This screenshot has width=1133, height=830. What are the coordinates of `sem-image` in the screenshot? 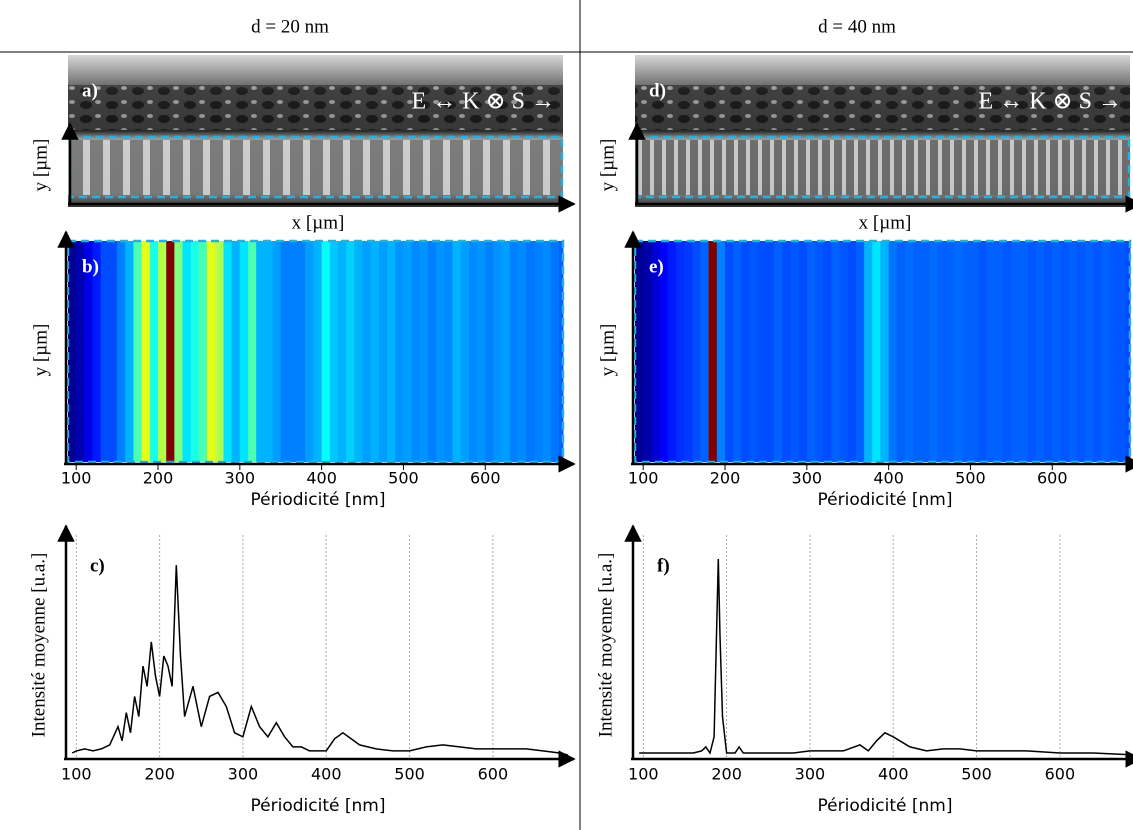 It's located at (882, 131).